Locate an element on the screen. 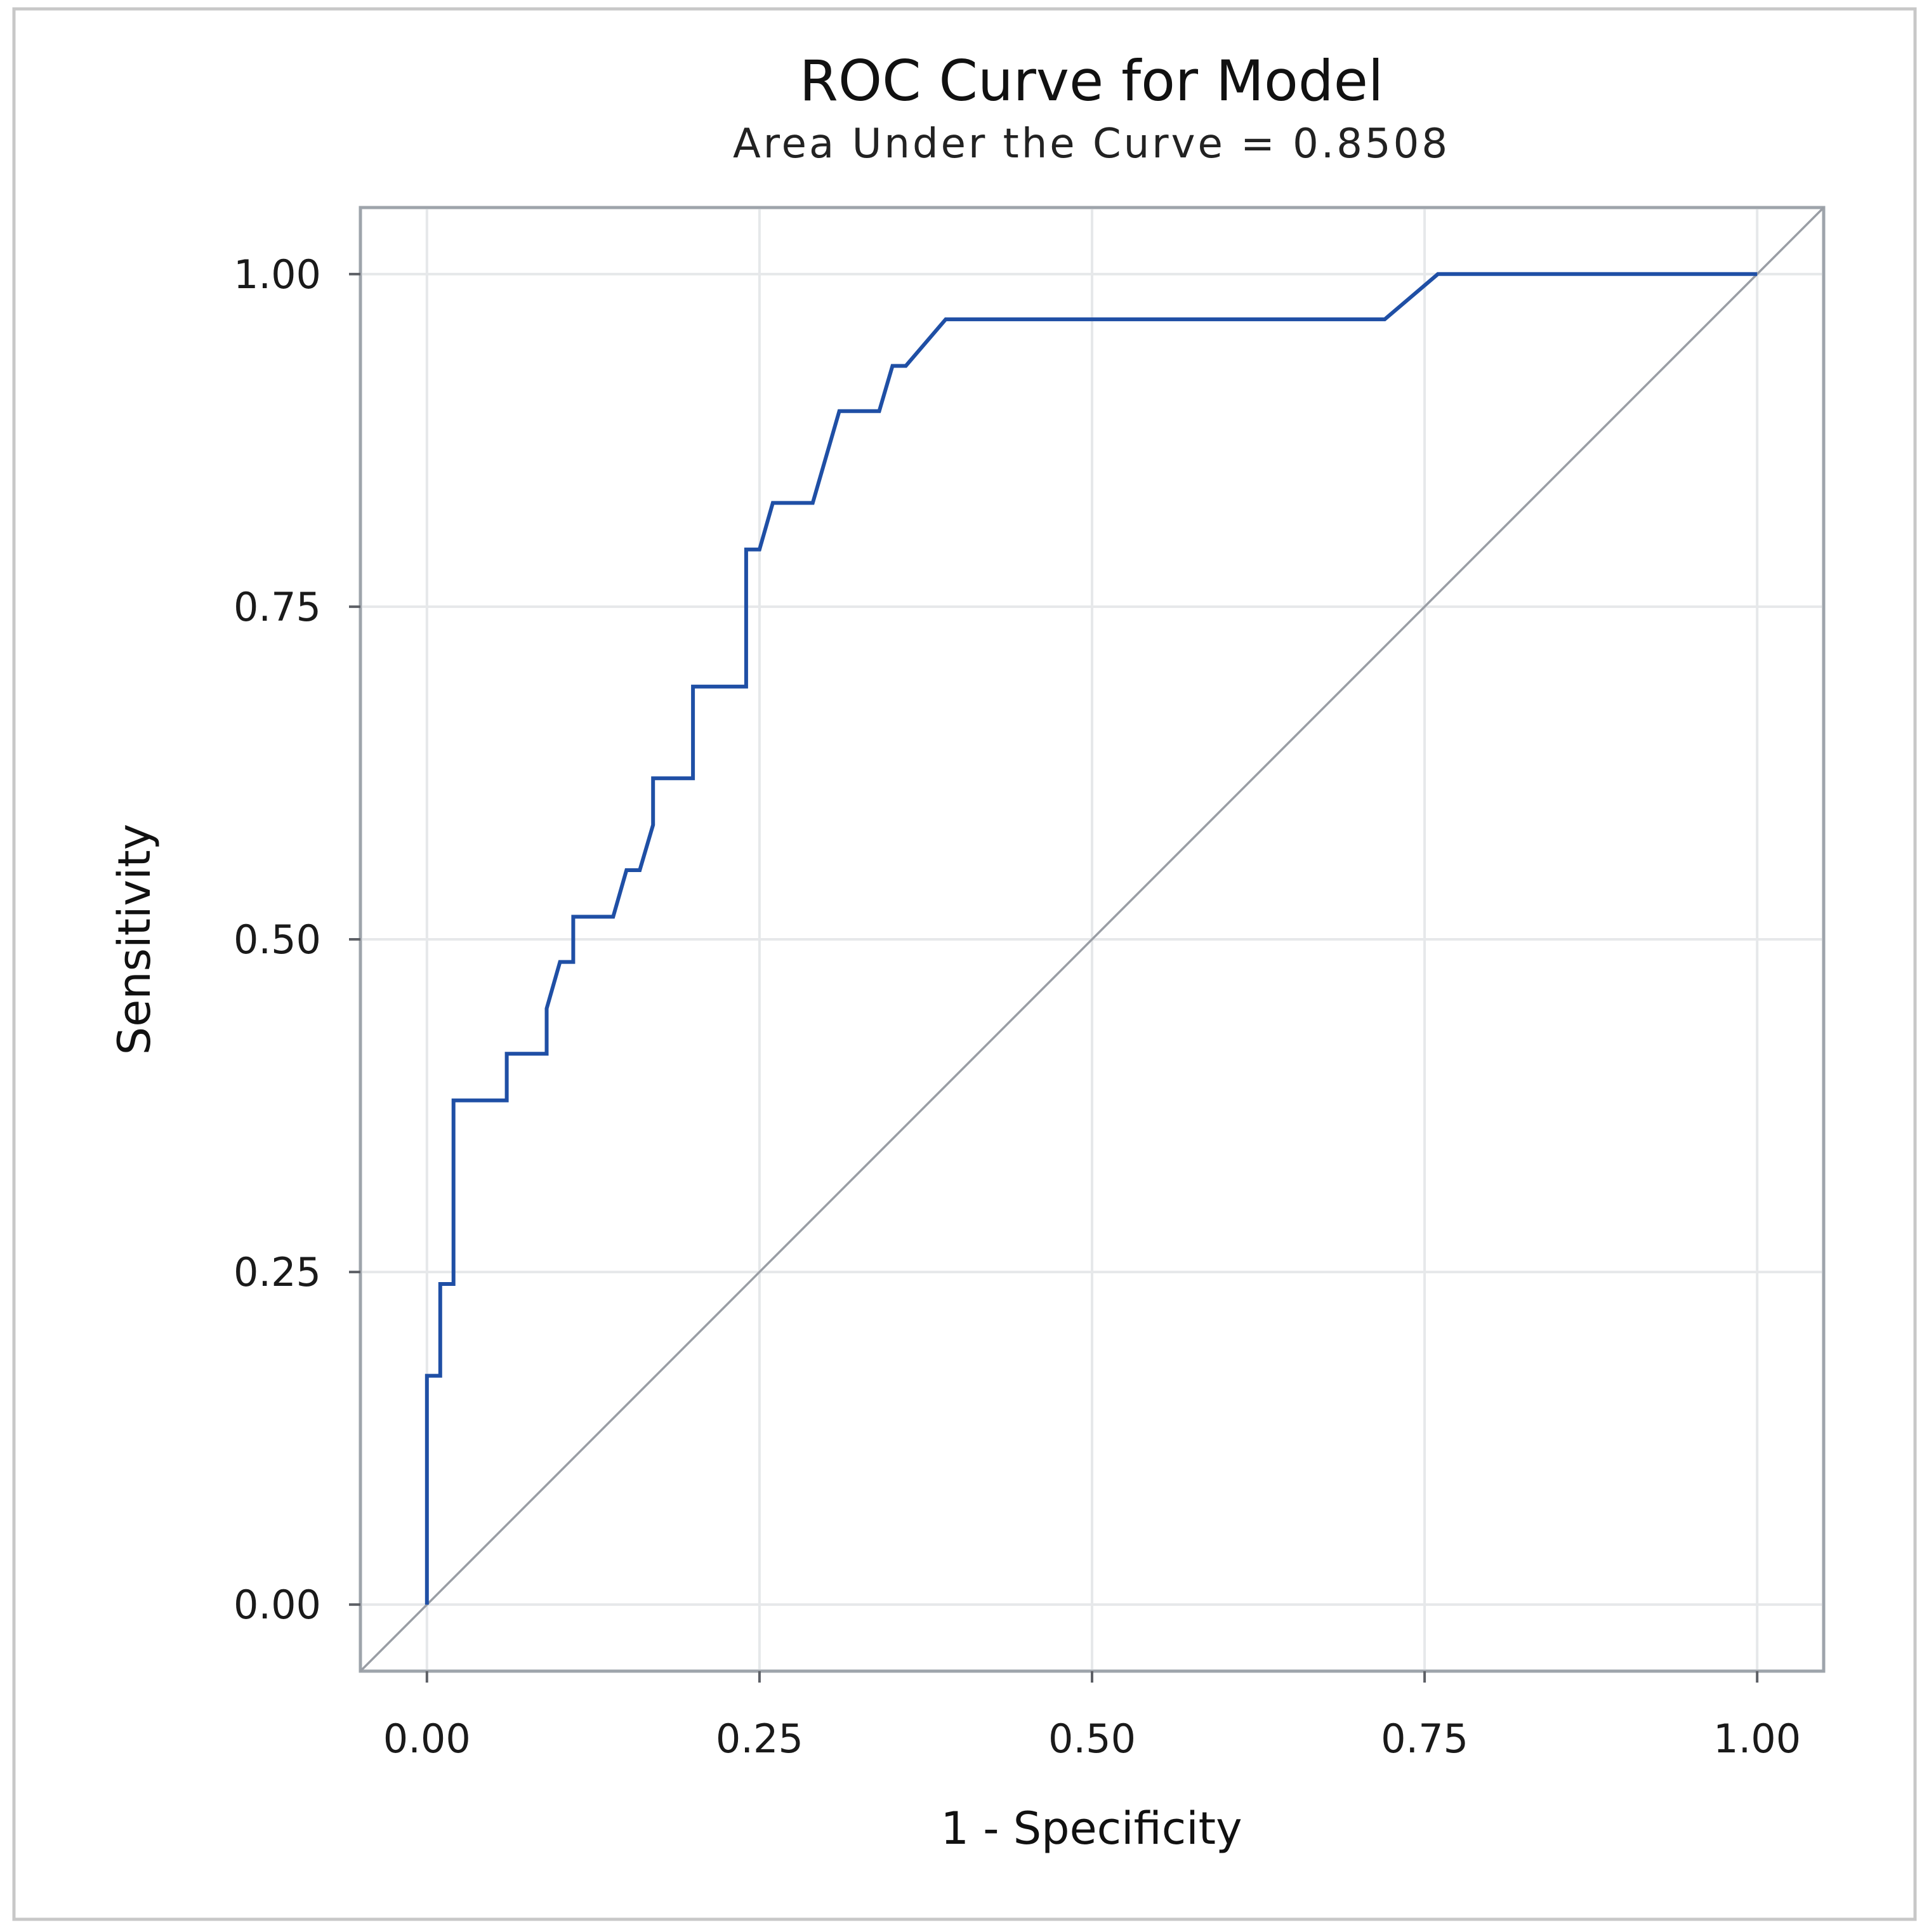 This screenshot has width=1929, height=1932. x-tick-label: 0.00 is located at coordinates (427, 1739).